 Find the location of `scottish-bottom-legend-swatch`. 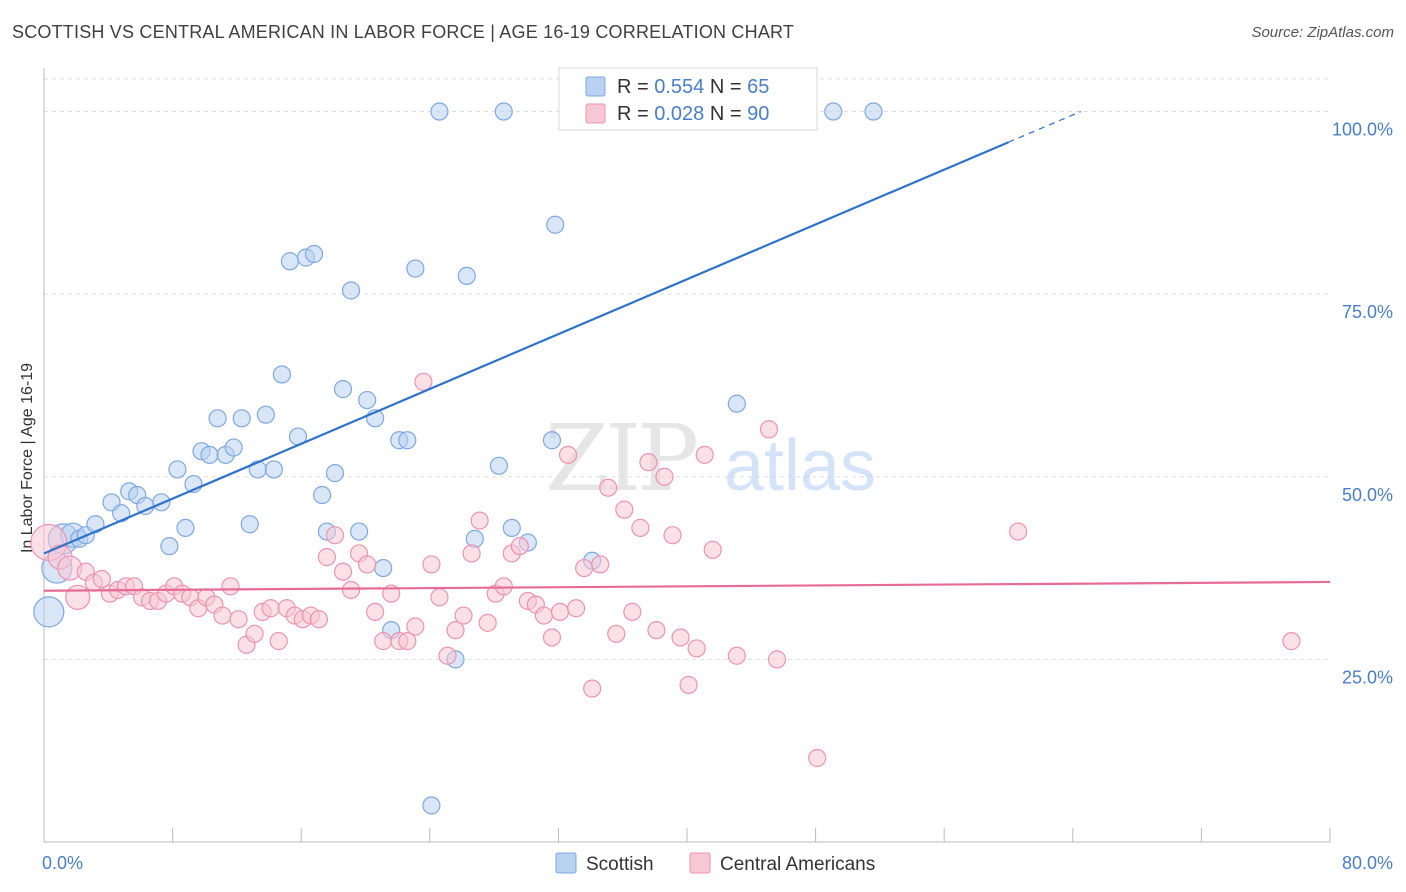

scottish-bottom-legend-swatch is located at coordinates (566, 863).